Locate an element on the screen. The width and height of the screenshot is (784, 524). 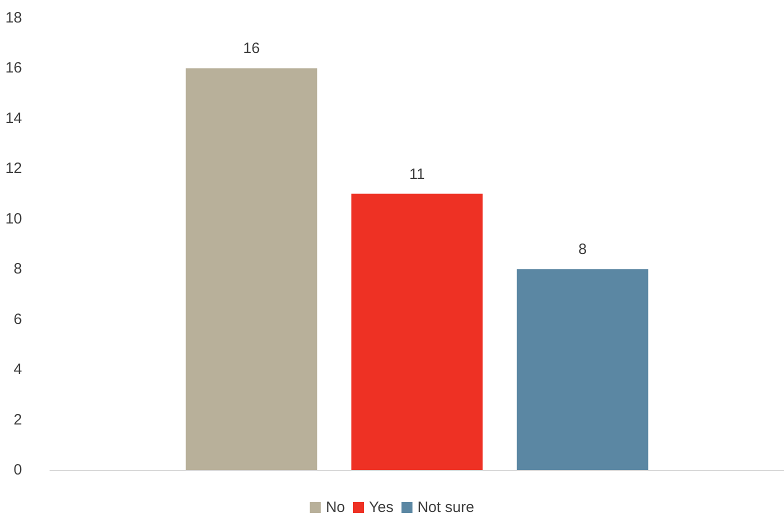
legend-label: Not sure is located at coordinates (445, 507).